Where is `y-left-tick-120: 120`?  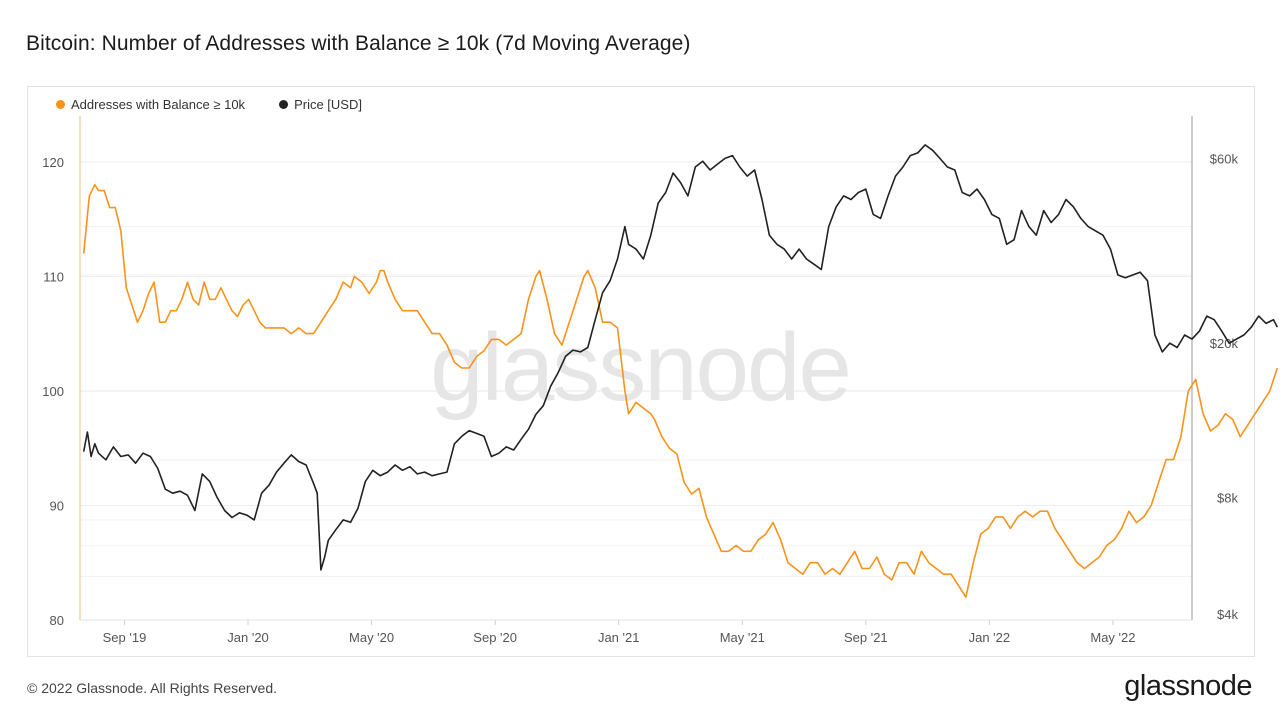
y-left-tick-120: 120 is located at coordinates (53, 162).